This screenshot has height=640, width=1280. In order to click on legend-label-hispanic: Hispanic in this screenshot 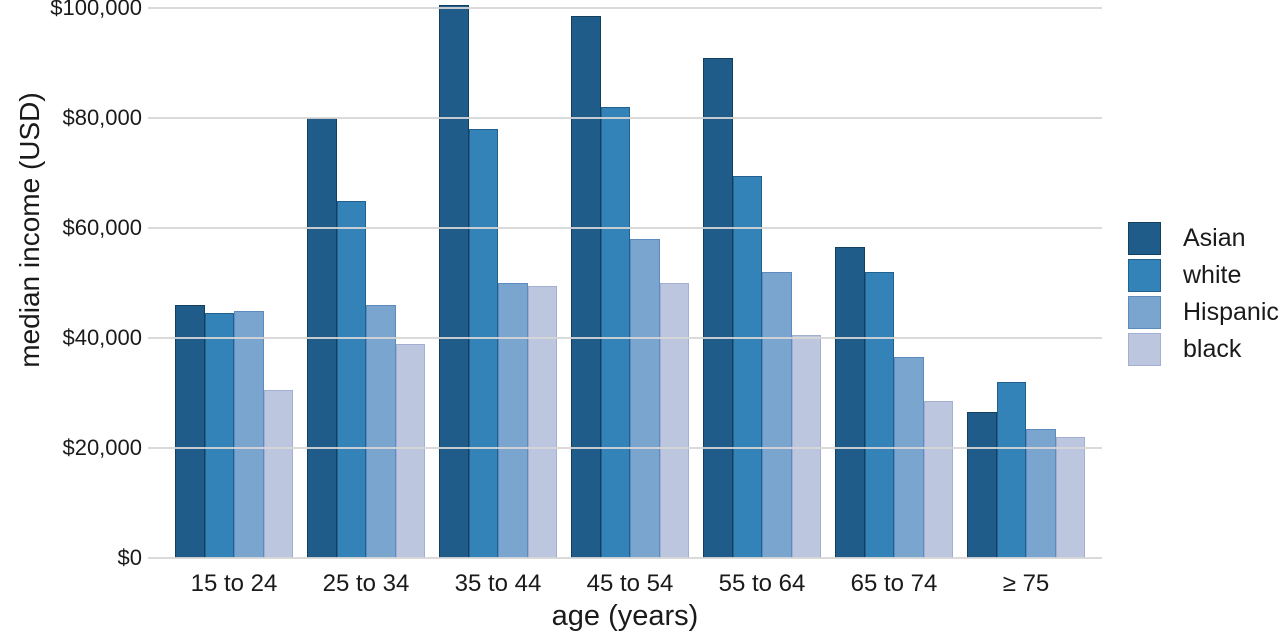, I will do `click(1231, 312)`.